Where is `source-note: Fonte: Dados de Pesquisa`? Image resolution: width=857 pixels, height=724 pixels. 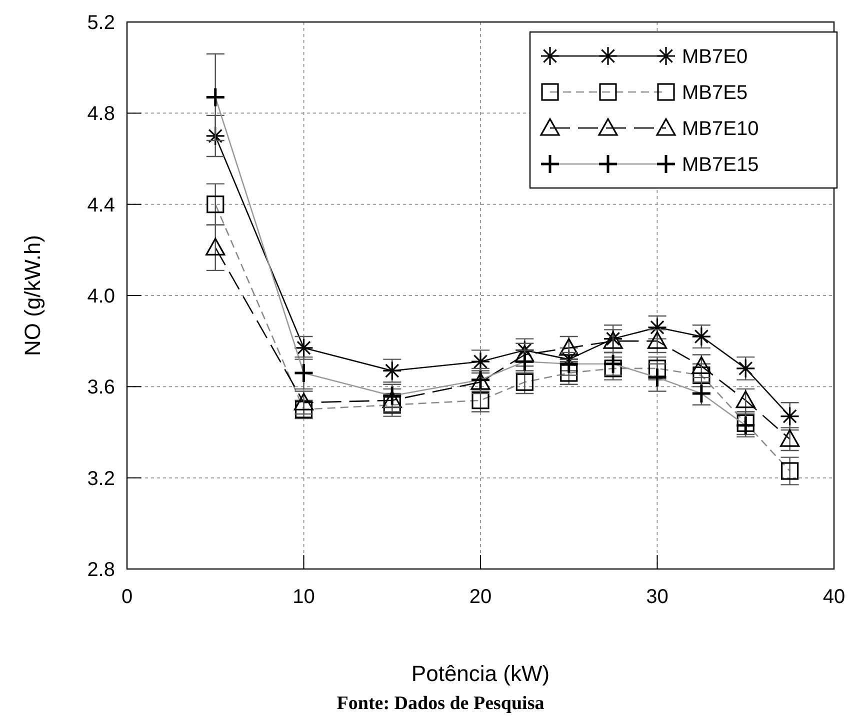 source-note: Fonte: Dados de Pesquisa is located at coordinates (440, 703).